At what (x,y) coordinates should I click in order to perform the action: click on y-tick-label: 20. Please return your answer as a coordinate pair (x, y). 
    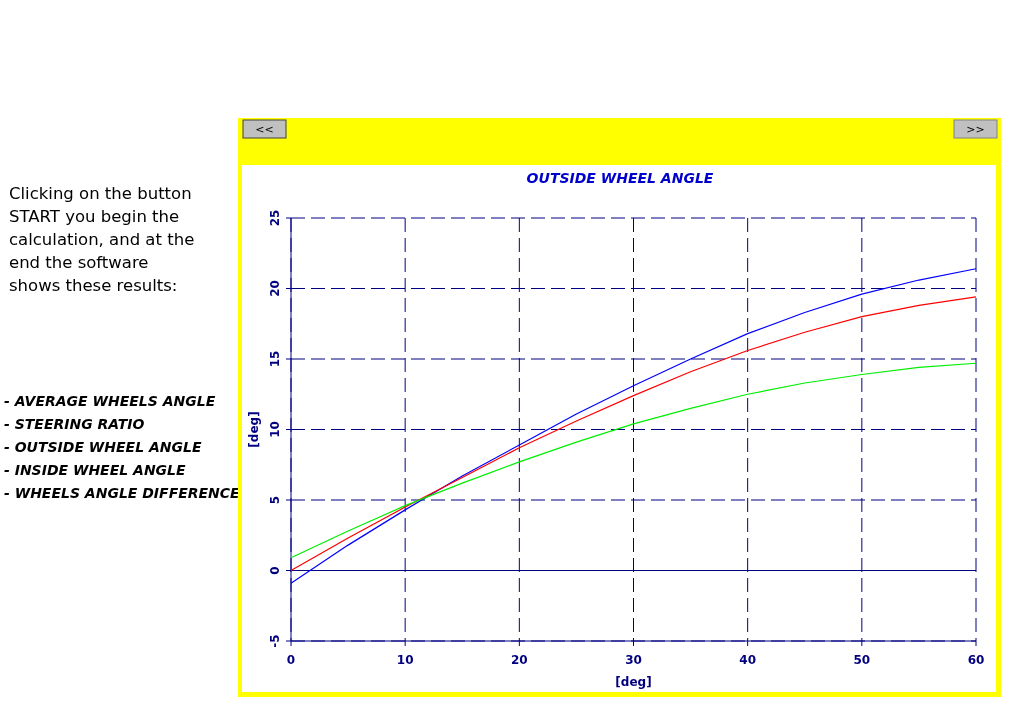
    Looking at the image, I should click on (275, 288).